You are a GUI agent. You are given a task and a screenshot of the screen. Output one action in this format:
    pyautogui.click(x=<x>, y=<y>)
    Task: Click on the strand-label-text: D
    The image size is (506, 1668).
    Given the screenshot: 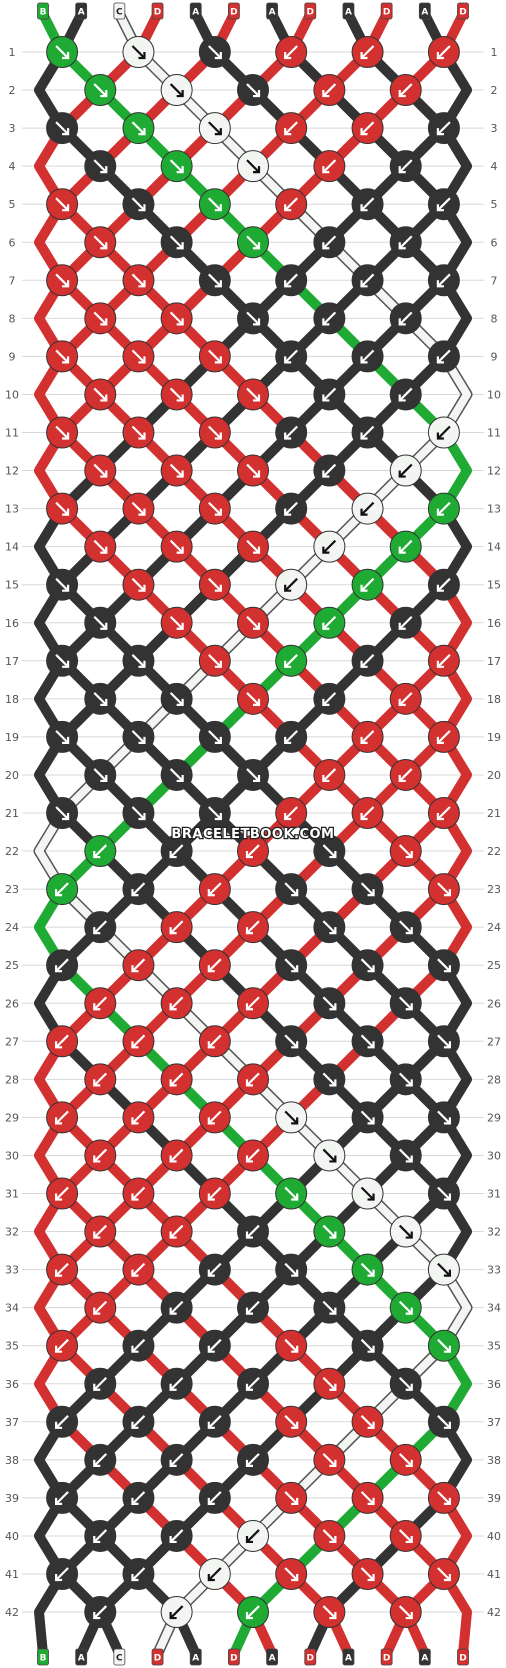 What is the action you would take?
    pyautogui.click(x=310, y=13)
    